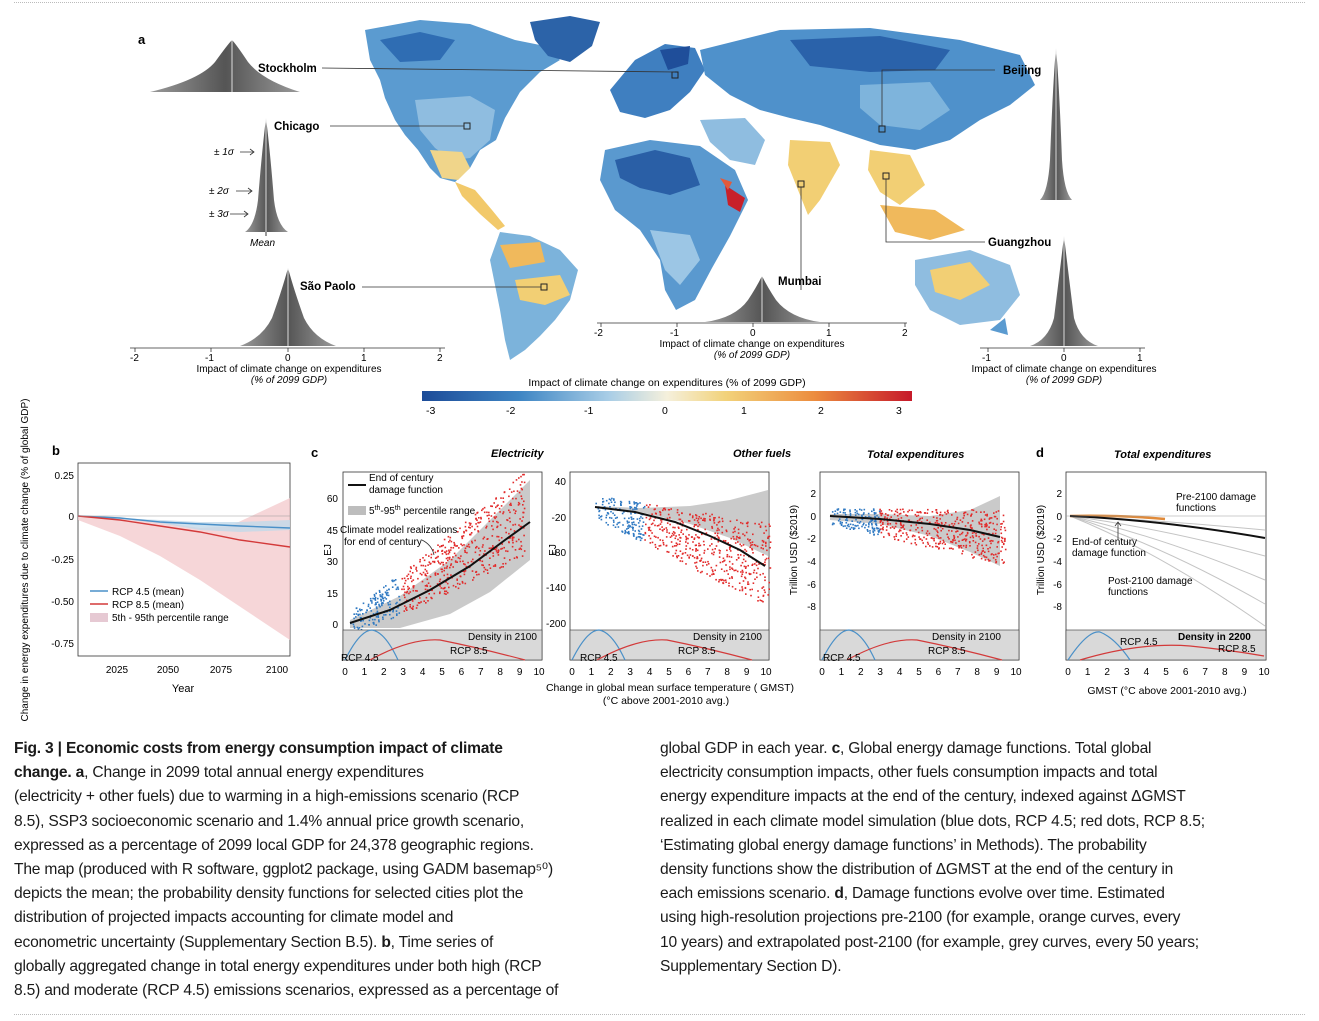 The width and height of the screenshot is (1319, 1021). Describe the element at coordinates (939, 672) in the screenshot. I see `x-tick-label: 6` at that location.